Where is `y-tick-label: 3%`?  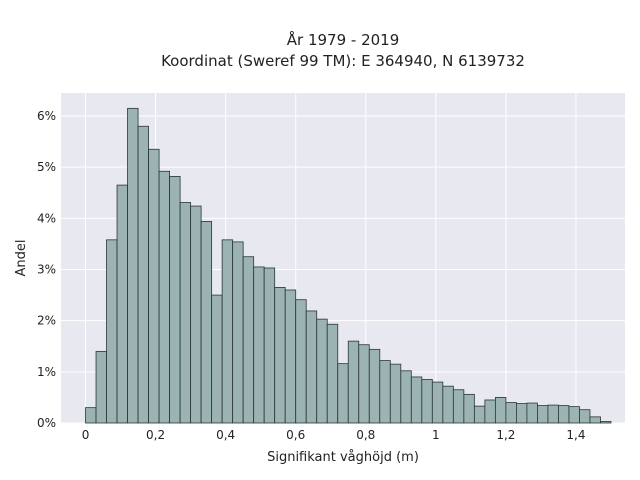
y-tick-label: 3% is located at coordinates (46, 270).